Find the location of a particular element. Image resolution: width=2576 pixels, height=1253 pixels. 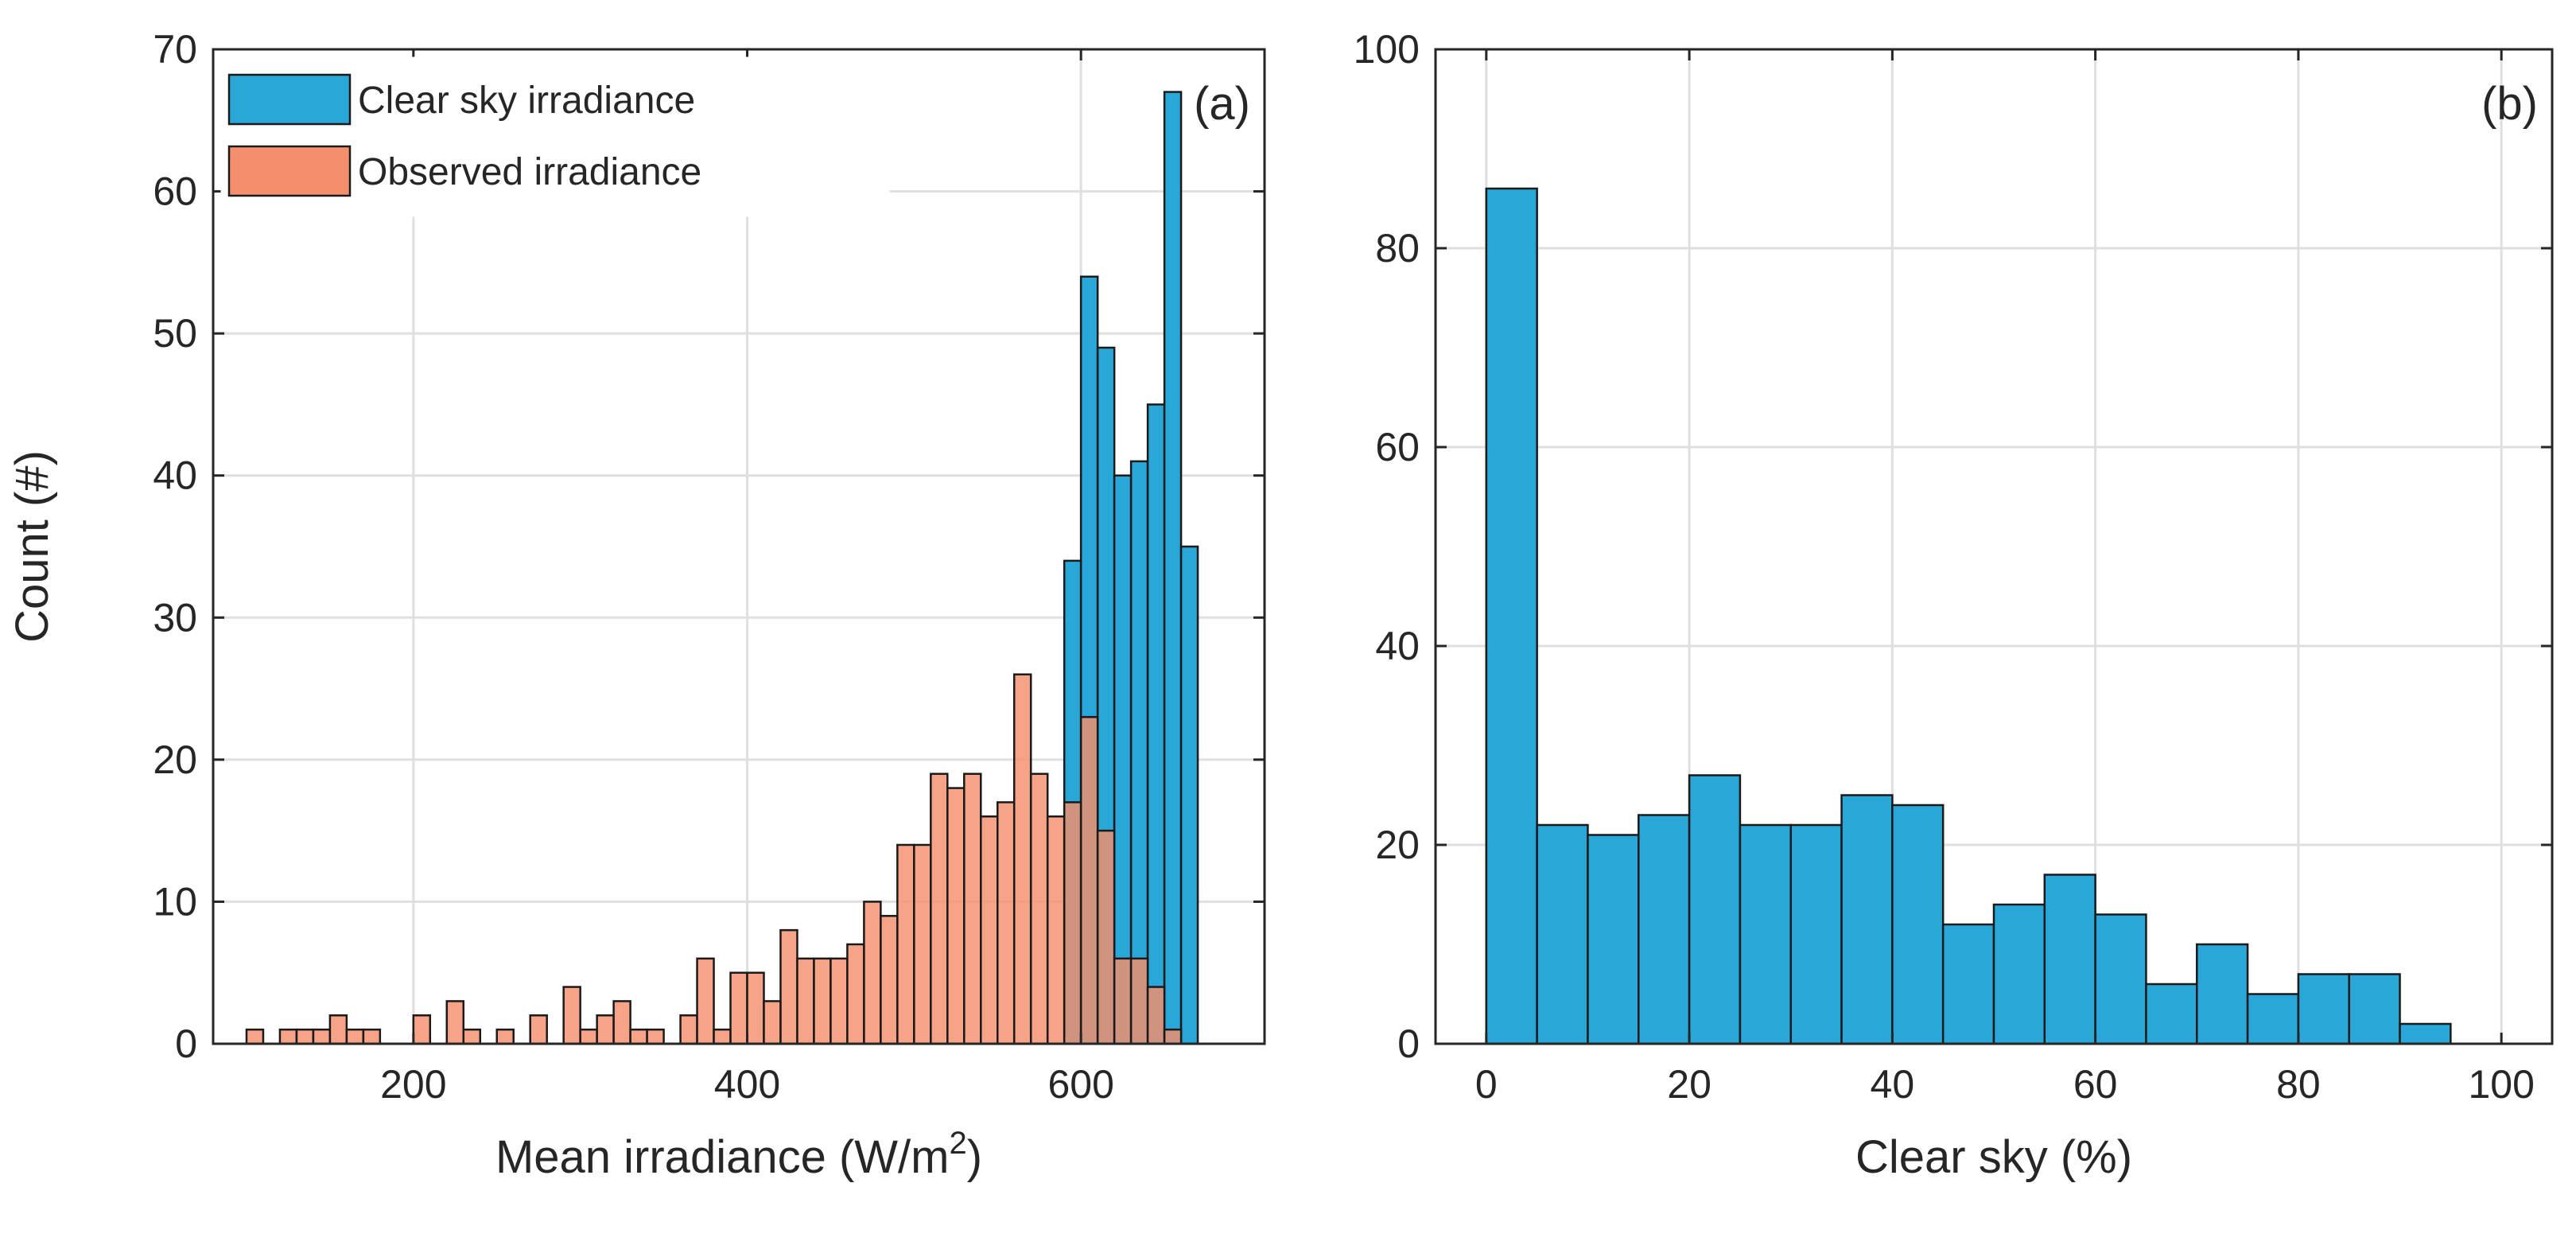

y-tick-label: 30 is located at coordinates (175, 617).